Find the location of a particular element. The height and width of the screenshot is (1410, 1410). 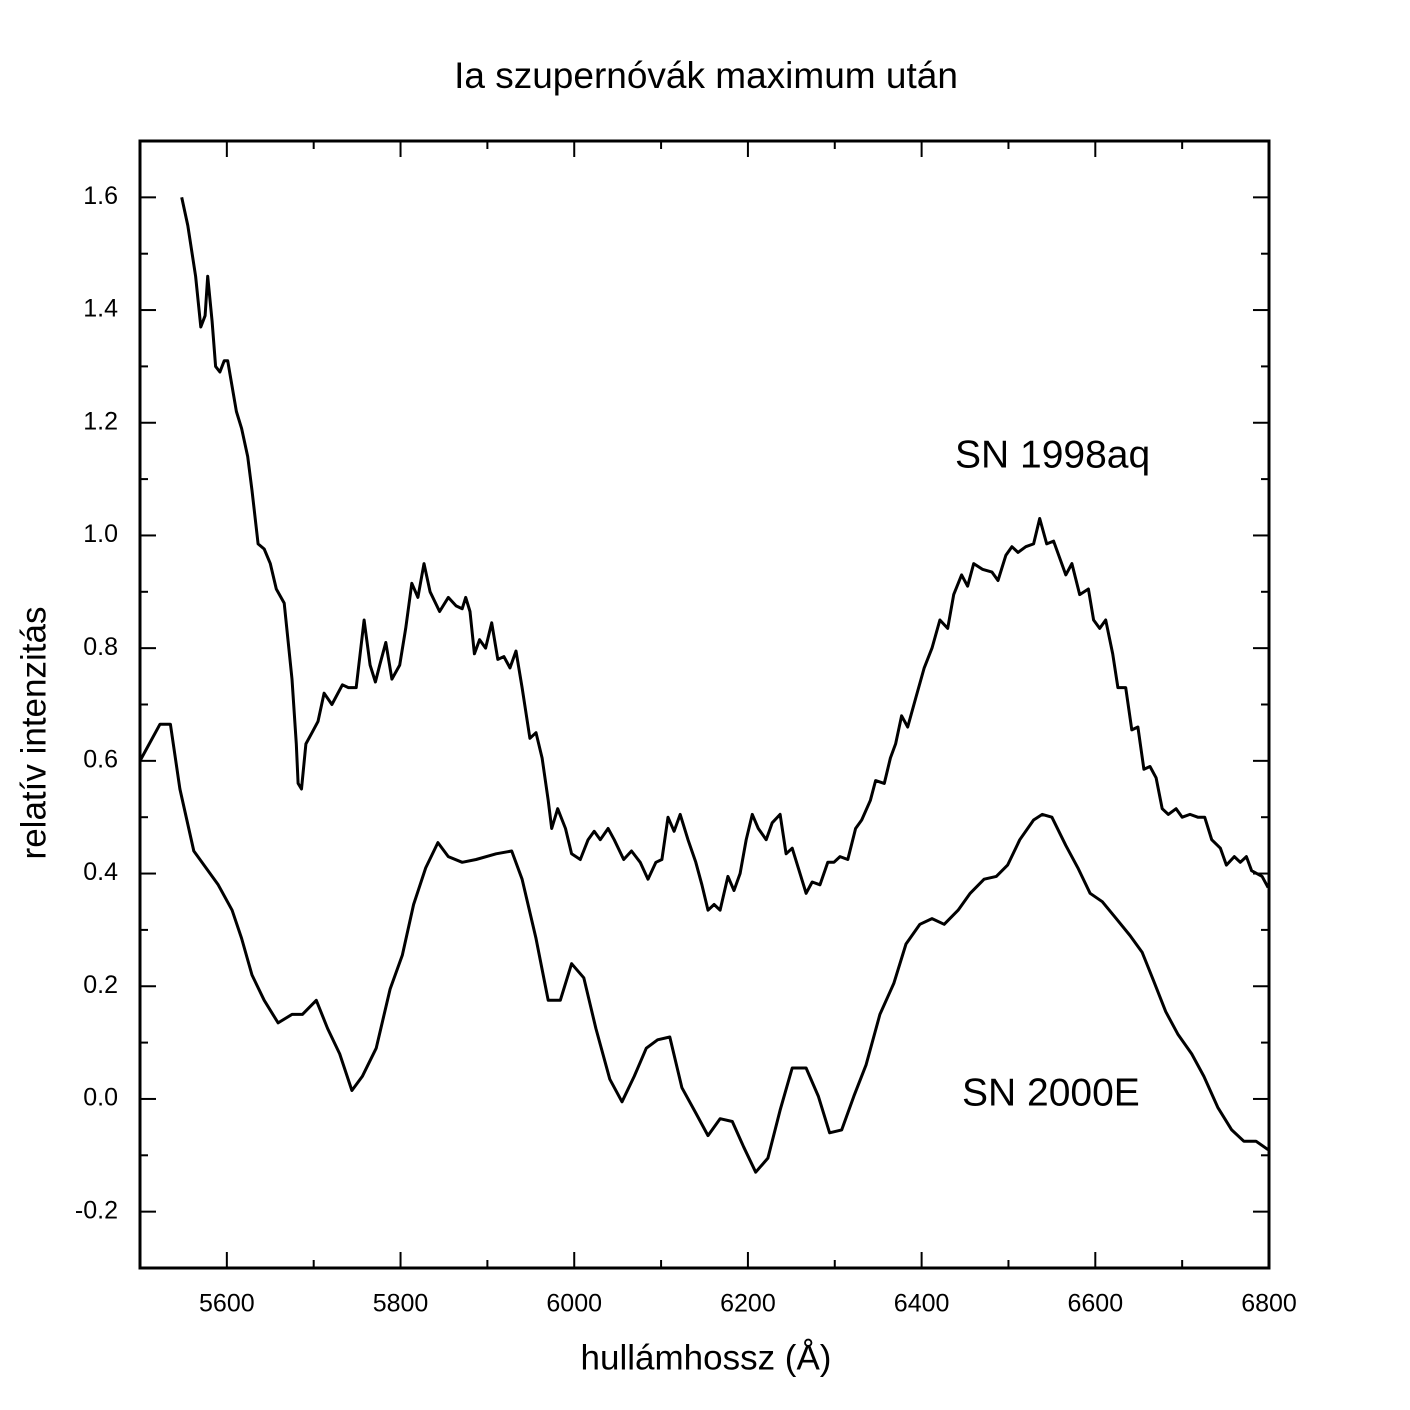

y-tick-label: 0.2 is located at coordinates (100, 985).